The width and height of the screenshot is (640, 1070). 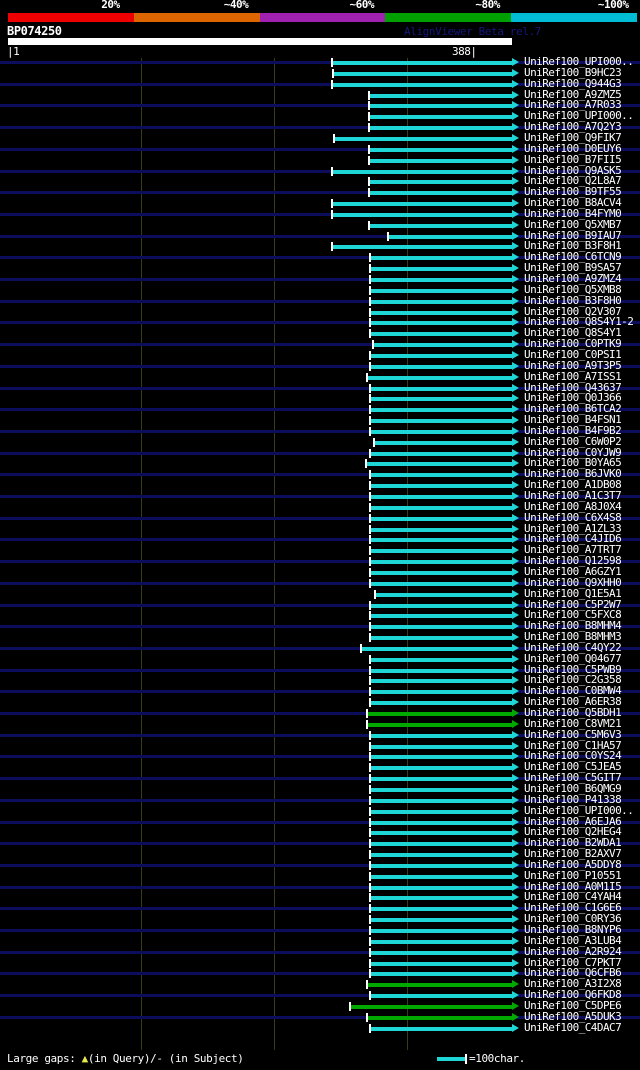 I want to click on hit-row: UniRef100_A1ZL33, so click(x=320, y=528).